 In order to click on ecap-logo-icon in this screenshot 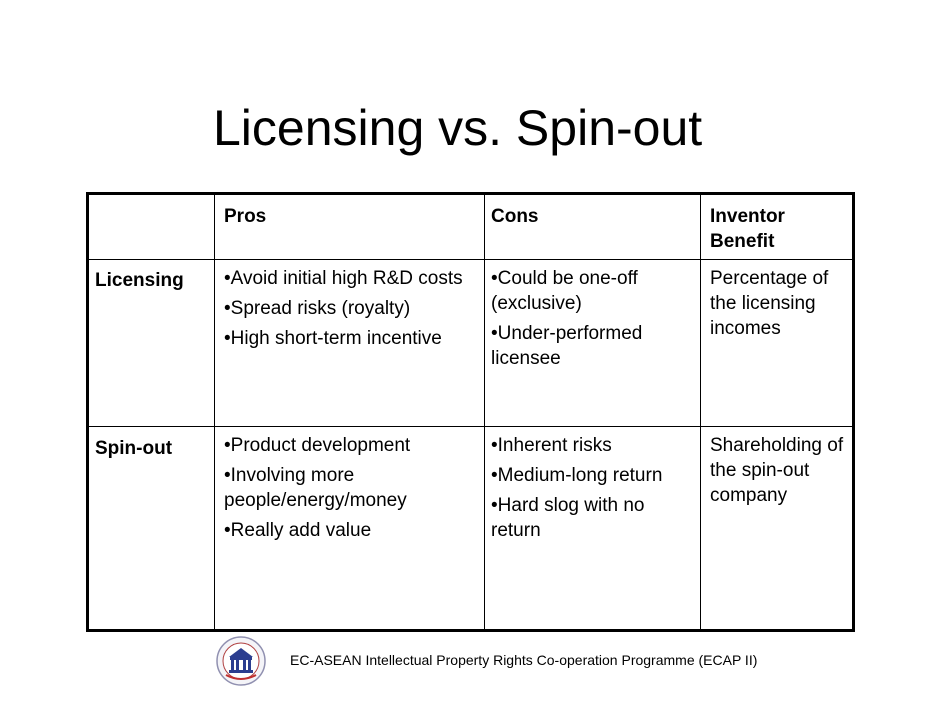, I will do `click(241, 661)`.